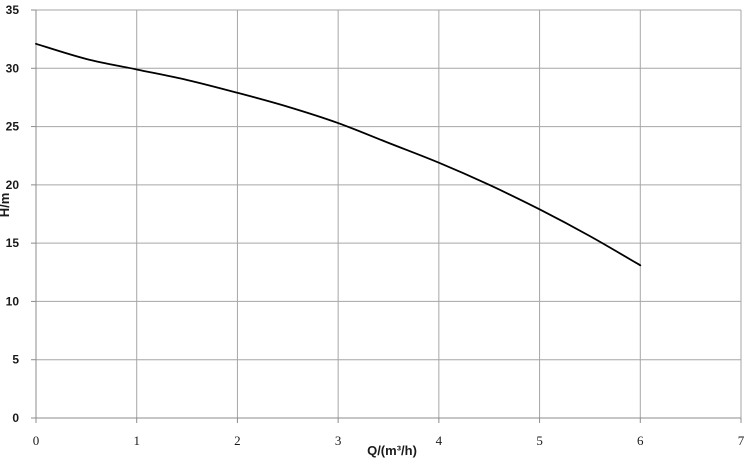 The width and height of the screenshot is (751, 459). Describe the element at coordinates (741, 440) in the screenshot. I see `x-tick-label: 7` at that location.